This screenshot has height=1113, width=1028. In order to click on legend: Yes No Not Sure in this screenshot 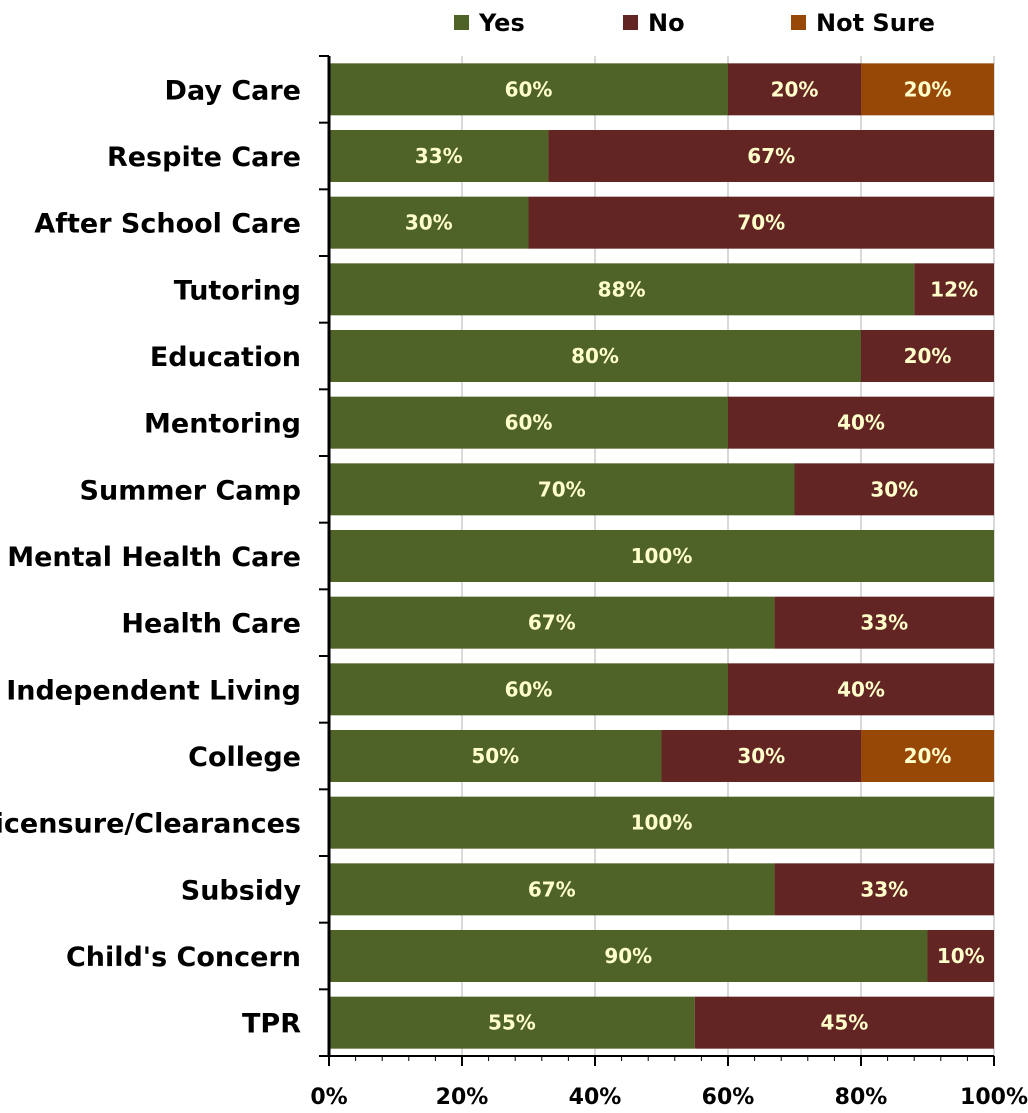, I will do `click(694, 23)`.